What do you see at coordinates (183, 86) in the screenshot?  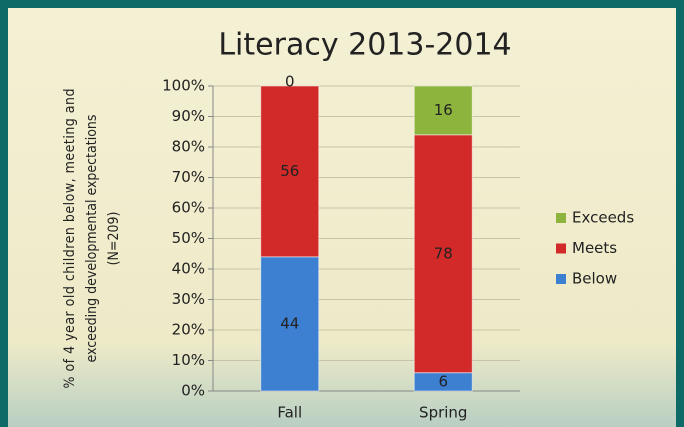 I see `y-tick-label: 100%` at bounding box center [183, 86].